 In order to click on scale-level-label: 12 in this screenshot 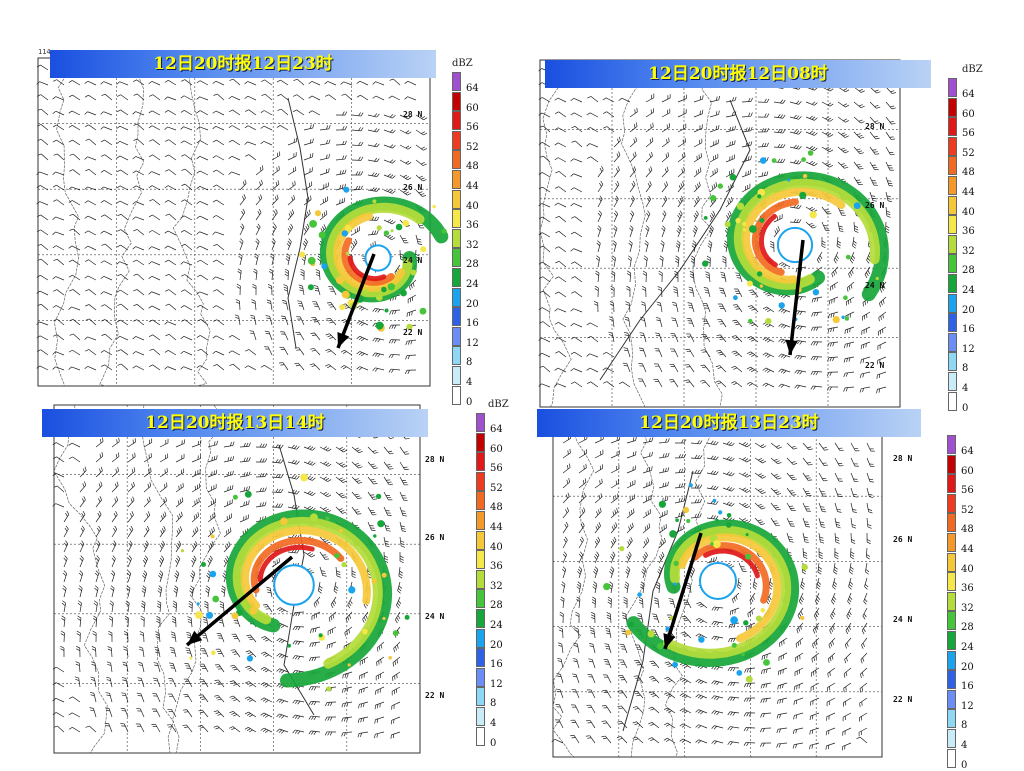, I will do `click(496, 685)`.